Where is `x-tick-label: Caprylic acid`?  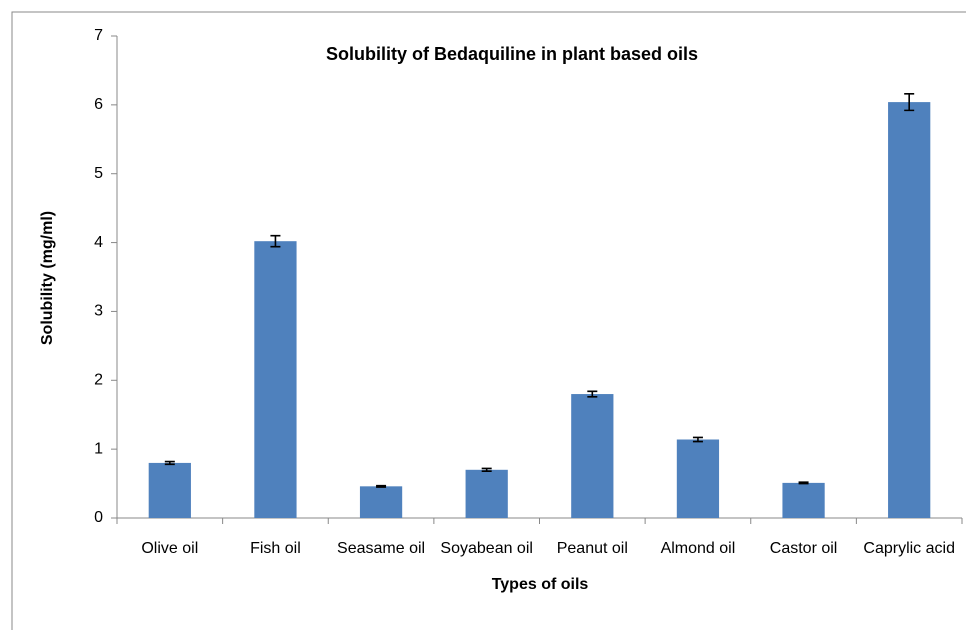
x-tick-label: Caprylic acid is located at coordinates (909, 548).